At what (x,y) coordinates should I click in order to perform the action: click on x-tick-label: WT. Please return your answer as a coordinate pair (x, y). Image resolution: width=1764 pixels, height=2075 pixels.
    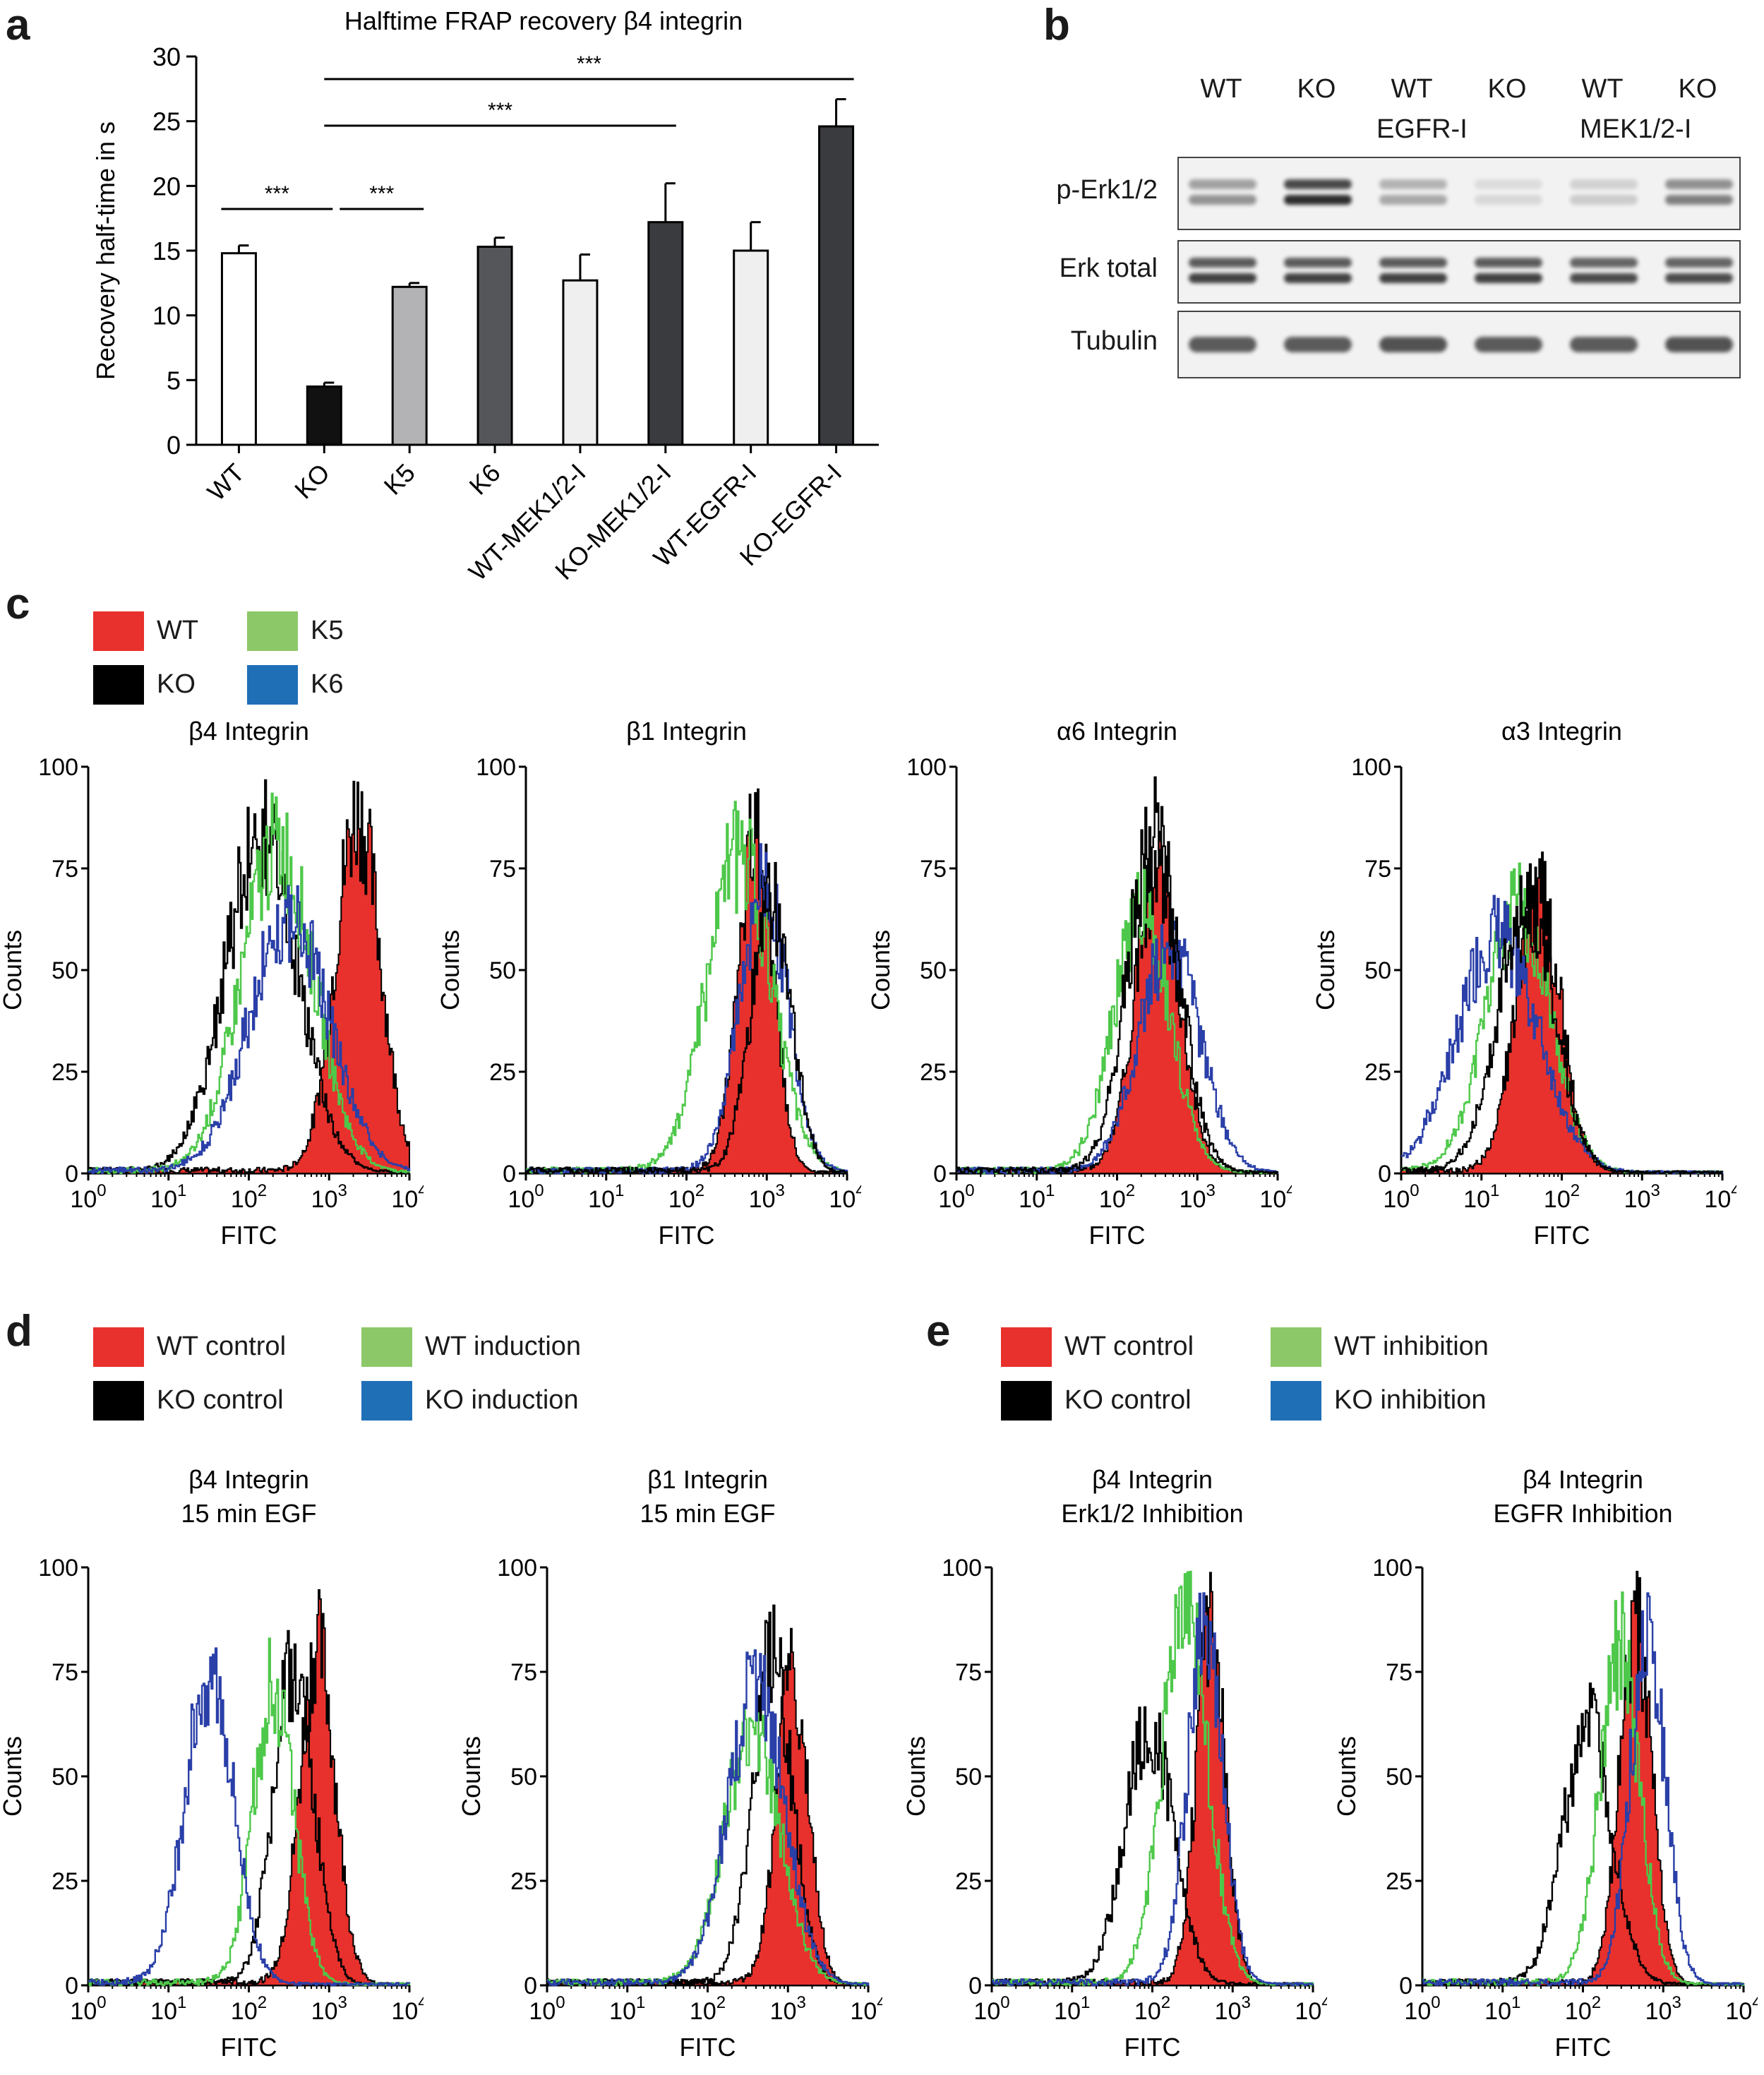
    Looking at the image, I should click on (227, 482).